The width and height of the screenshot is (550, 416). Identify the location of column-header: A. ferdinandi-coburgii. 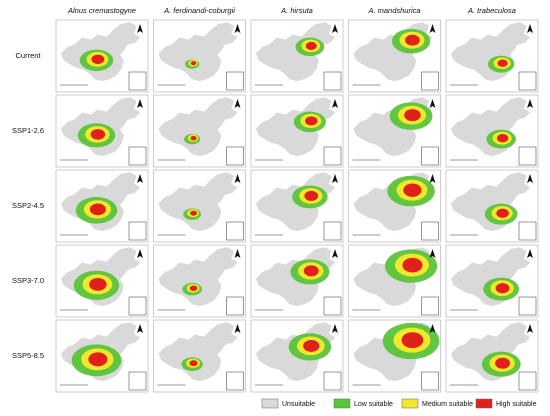
(199, 10).